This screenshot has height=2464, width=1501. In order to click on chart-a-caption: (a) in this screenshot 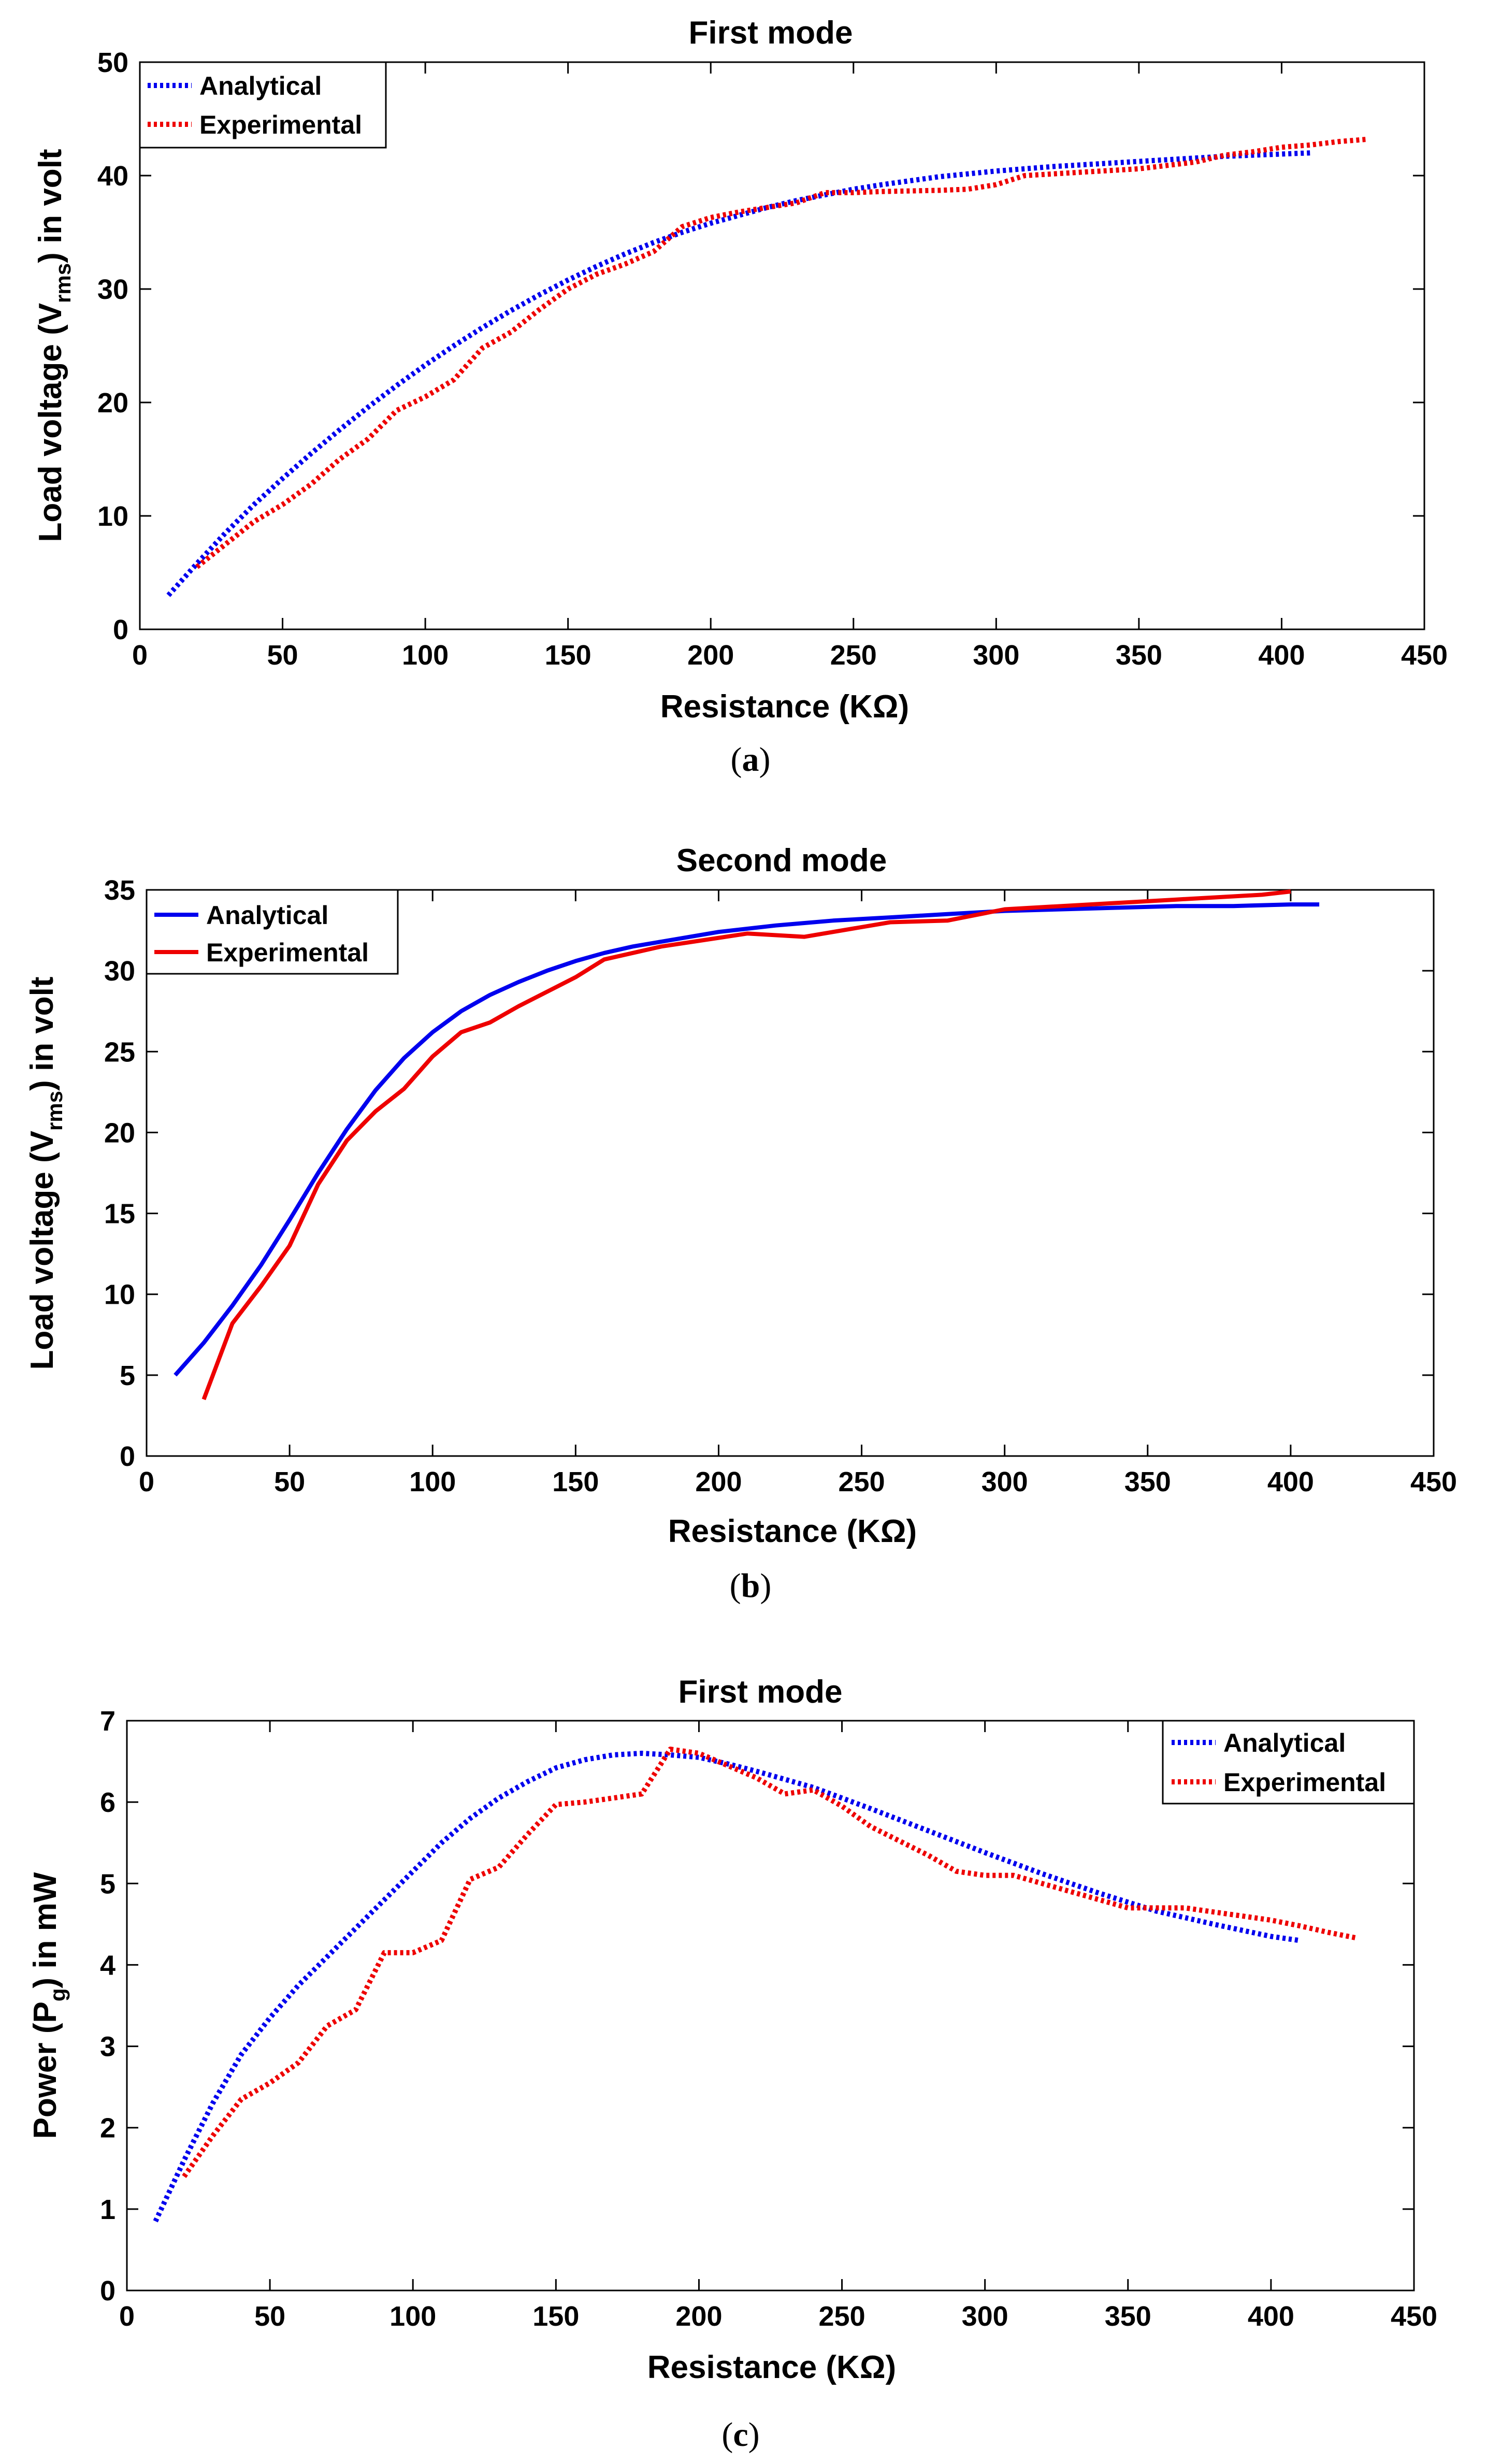, I will do `click(751, 760)`.